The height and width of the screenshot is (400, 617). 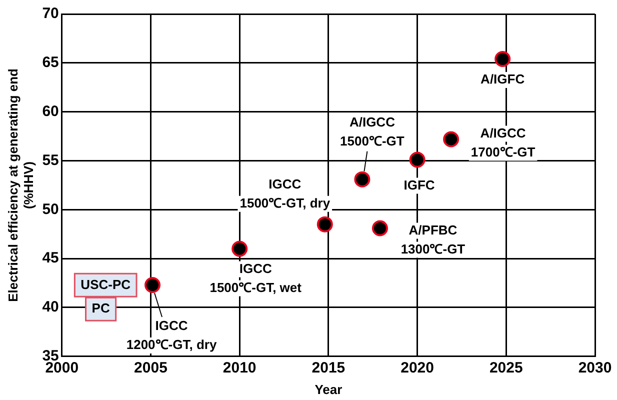 What do you see at coordinates (239, 368) in the screenshot?
I see `x-tick-label: 2010` at bounding box center [239, 368].